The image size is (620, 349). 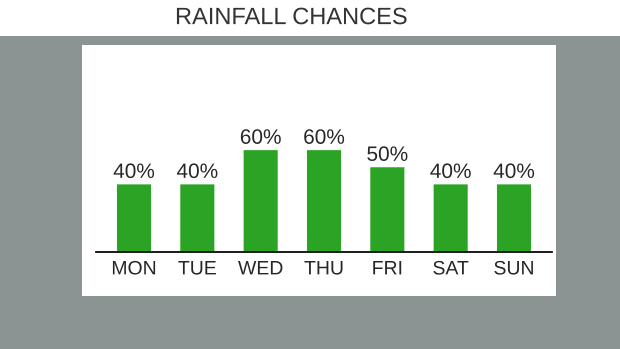 I want to click on x-tick-label: FRI, so click(x=387, y=267).